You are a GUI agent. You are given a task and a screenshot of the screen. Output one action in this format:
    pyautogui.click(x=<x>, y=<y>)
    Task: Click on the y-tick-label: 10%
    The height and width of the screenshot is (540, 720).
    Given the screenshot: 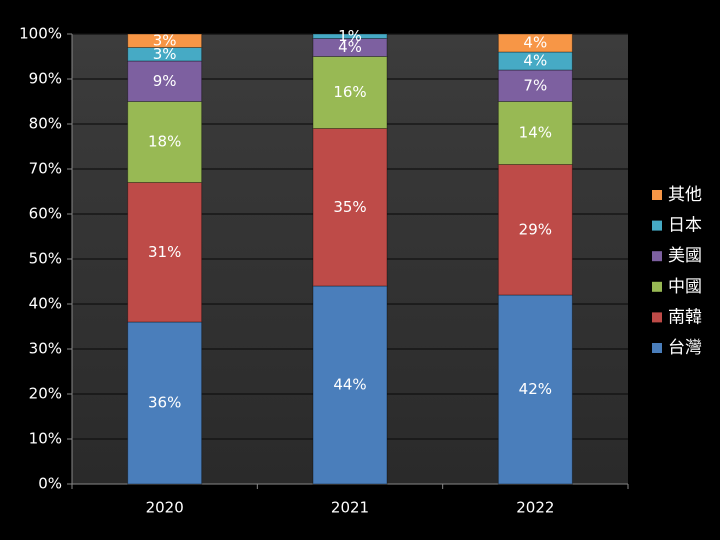 What is the action you would take?
    pyautogui.click(x=45, y=439)
    